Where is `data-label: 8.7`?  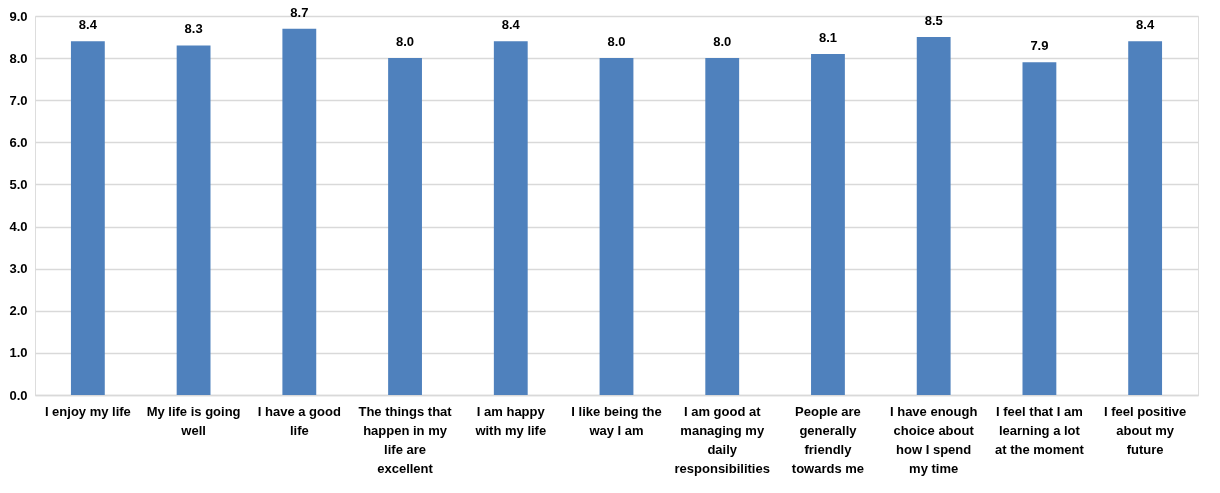
data-label: 8.7 is located at coordinates (299, 12).